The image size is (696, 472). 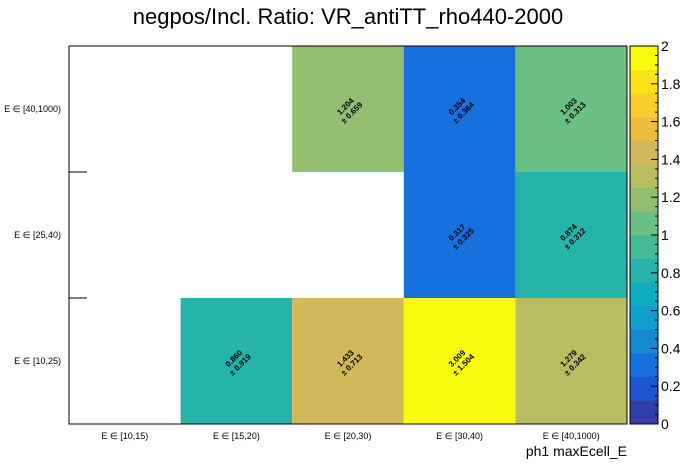 I want to click on y-axis-ticks, so click(x=78, y=235).